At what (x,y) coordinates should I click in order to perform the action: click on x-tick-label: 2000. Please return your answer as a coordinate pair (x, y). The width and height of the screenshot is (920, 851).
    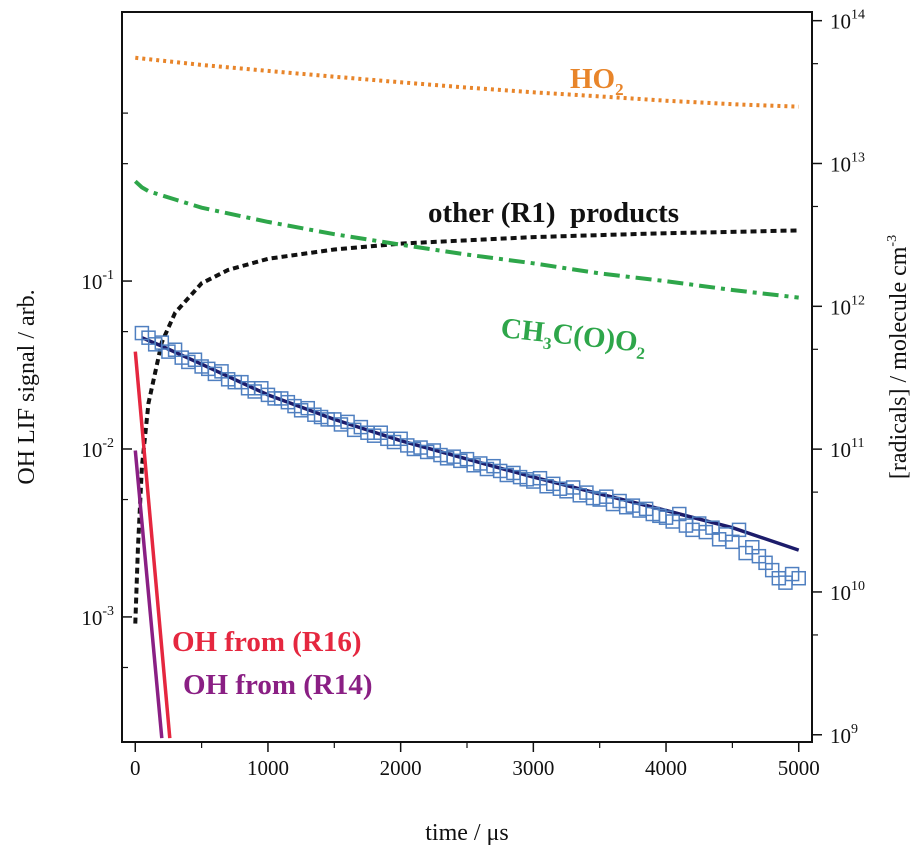
    Looking at the image, I should click on (401, 768).